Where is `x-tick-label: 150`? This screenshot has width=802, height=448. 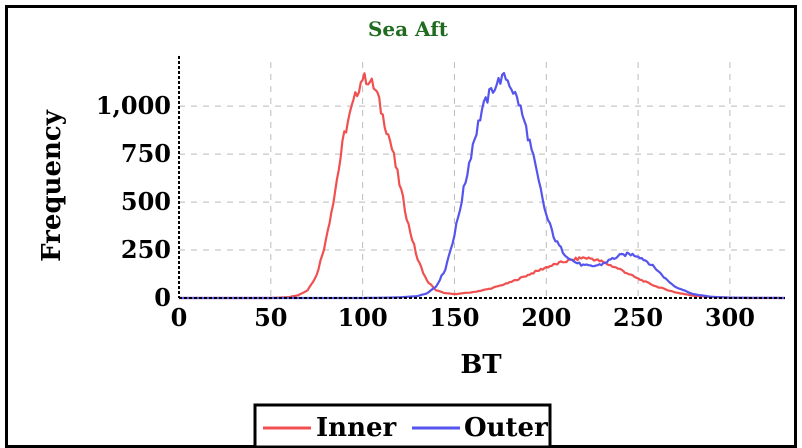
x-tick-label: 150 is located at coordinates (454, 317).